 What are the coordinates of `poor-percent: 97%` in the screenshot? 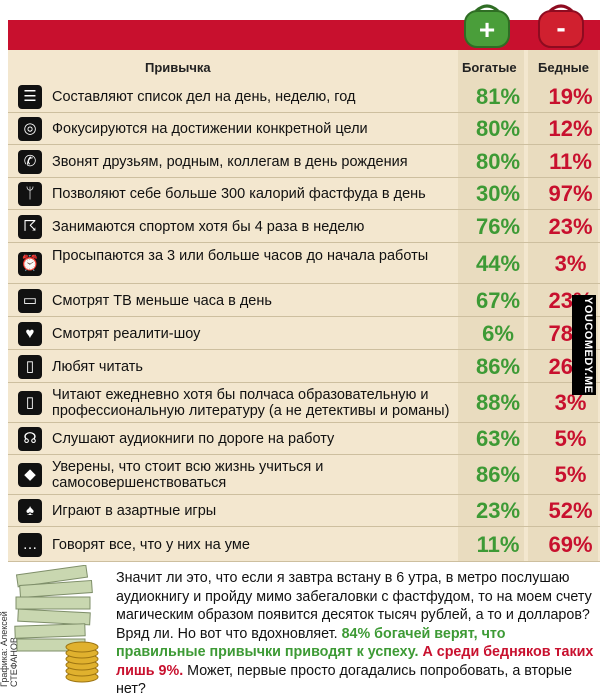 It's located at (570, 193).